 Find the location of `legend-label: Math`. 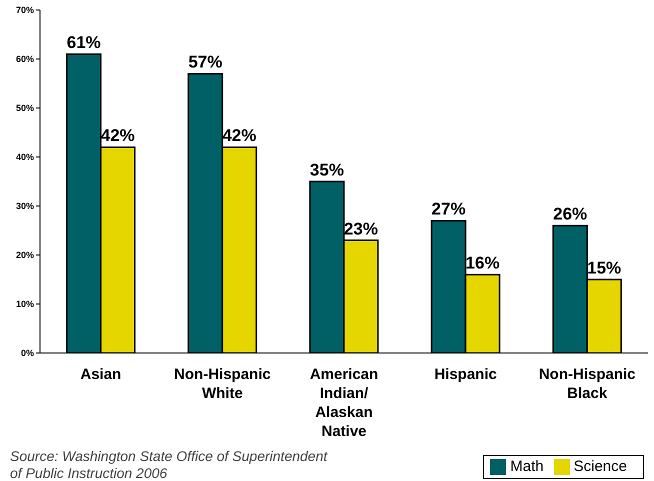

legend-label: Math is located at coordinates (527, 466).